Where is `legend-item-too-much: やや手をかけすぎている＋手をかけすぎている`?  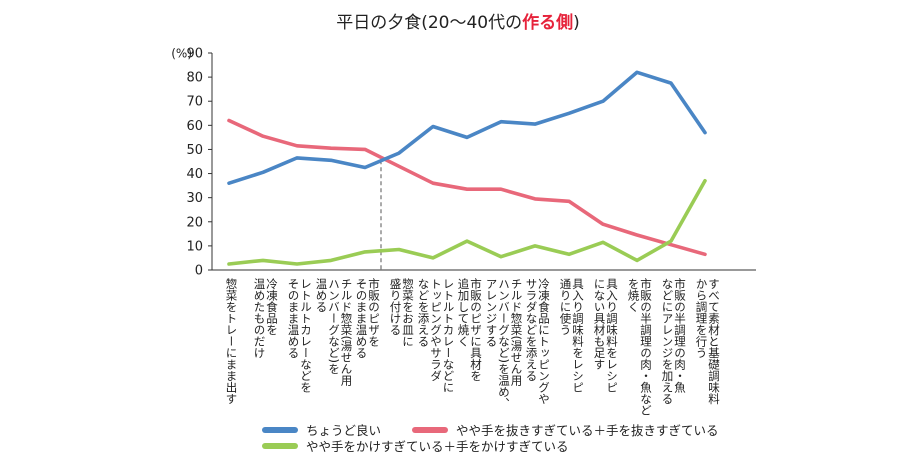 legend-item-too-much: やや手をかけすぎている＋手をかけすぎている is located at coordinates (415, 445).